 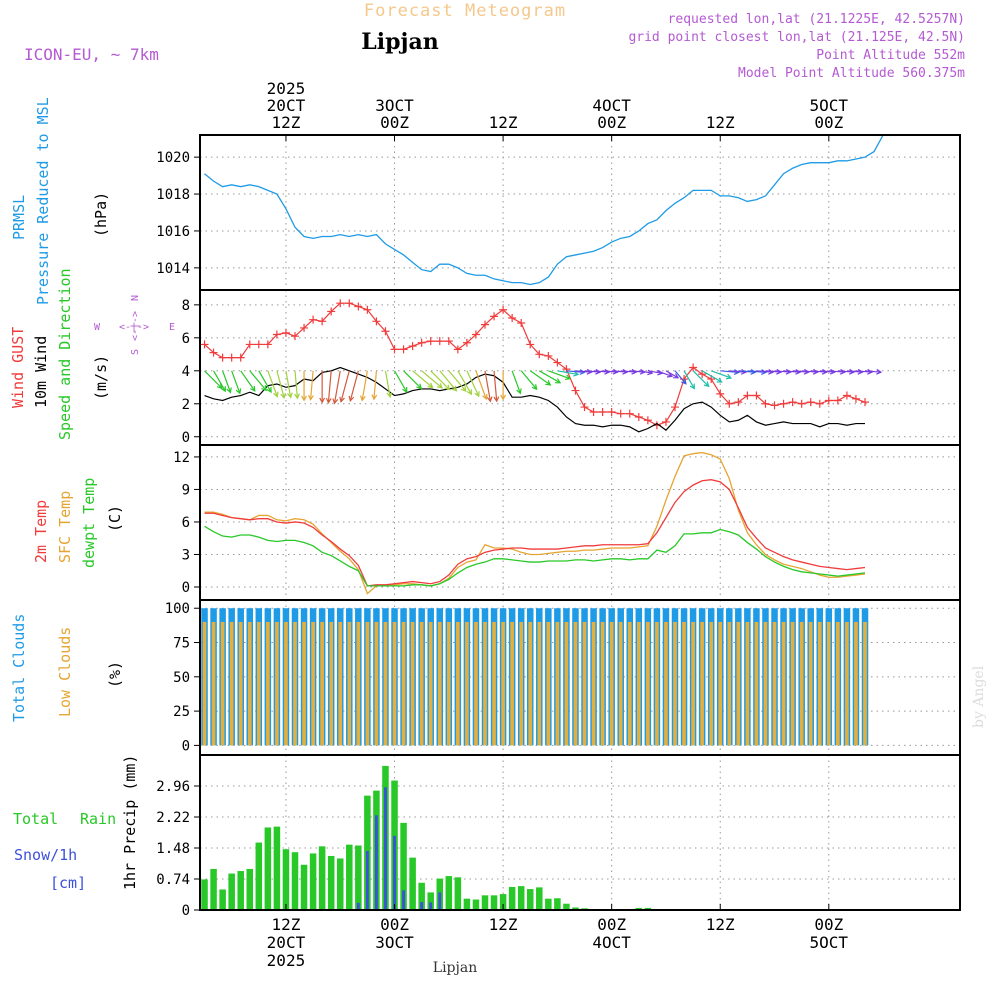 I want to click on y-tick-label: 12, so click(x=181, y=458).